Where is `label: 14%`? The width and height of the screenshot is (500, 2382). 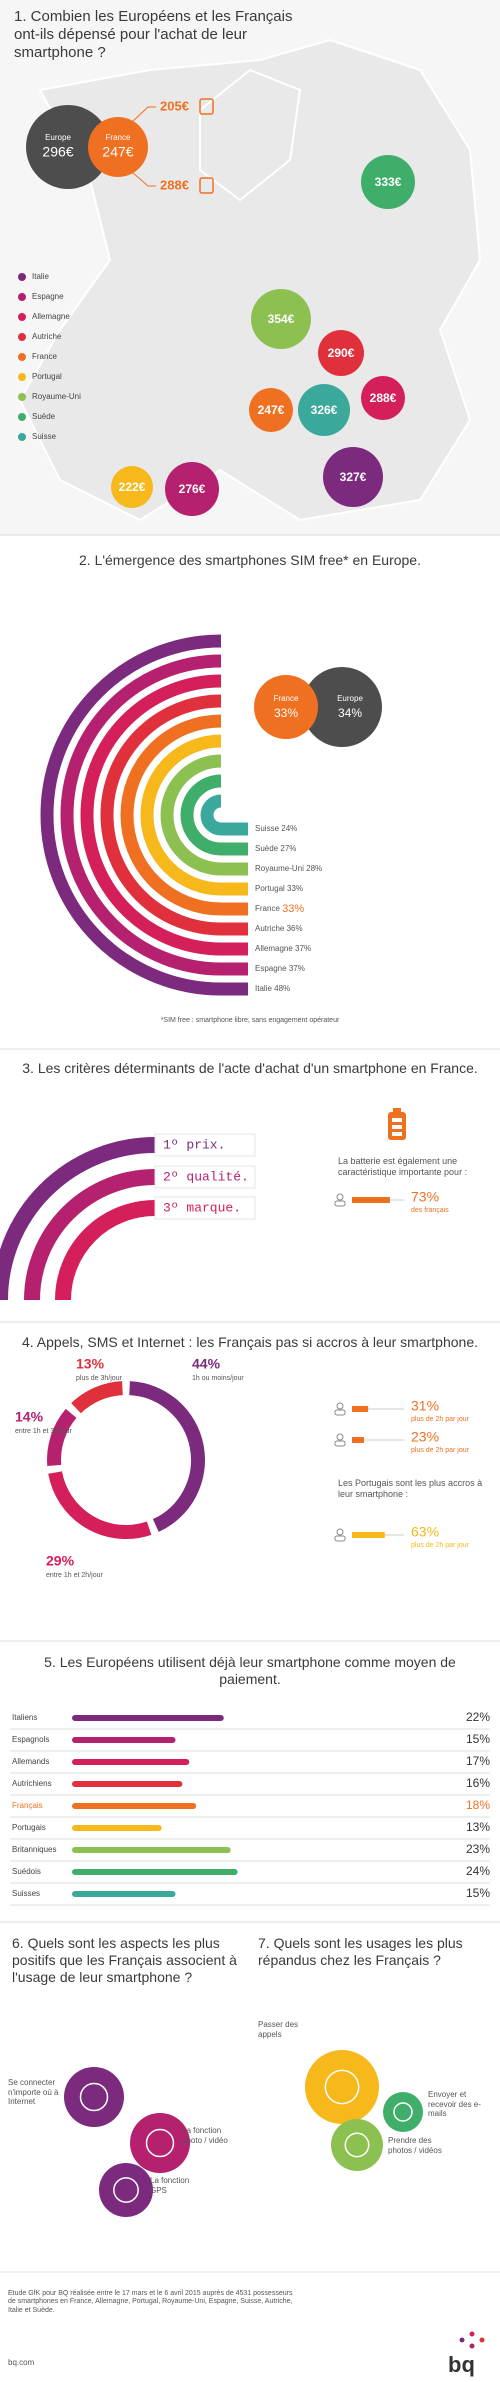 label: 14% is located at coordinates (29, 1417).